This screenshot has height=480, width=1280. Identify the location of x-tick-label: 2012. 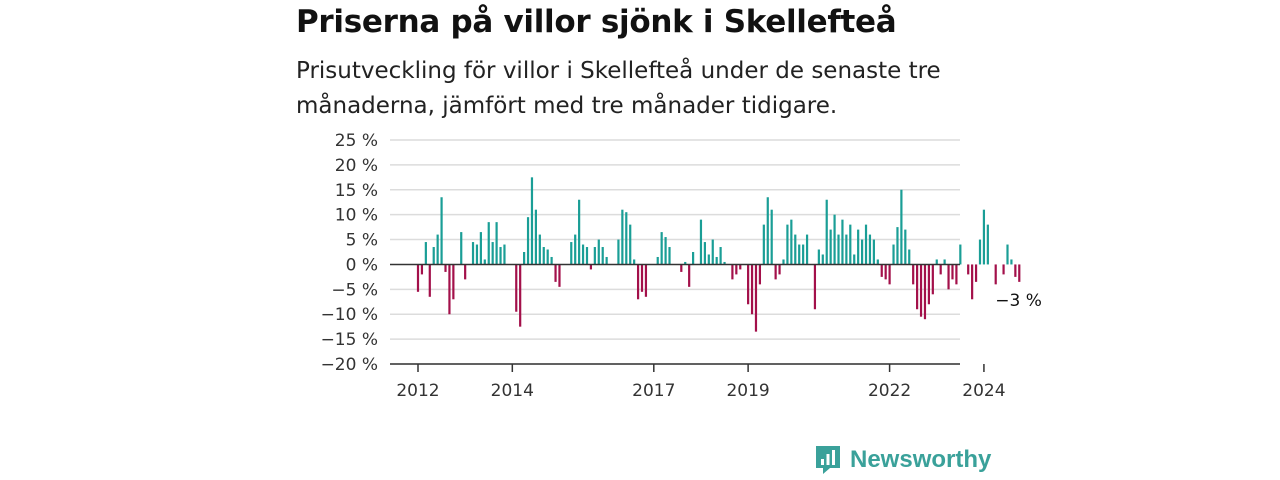
(417, 391).